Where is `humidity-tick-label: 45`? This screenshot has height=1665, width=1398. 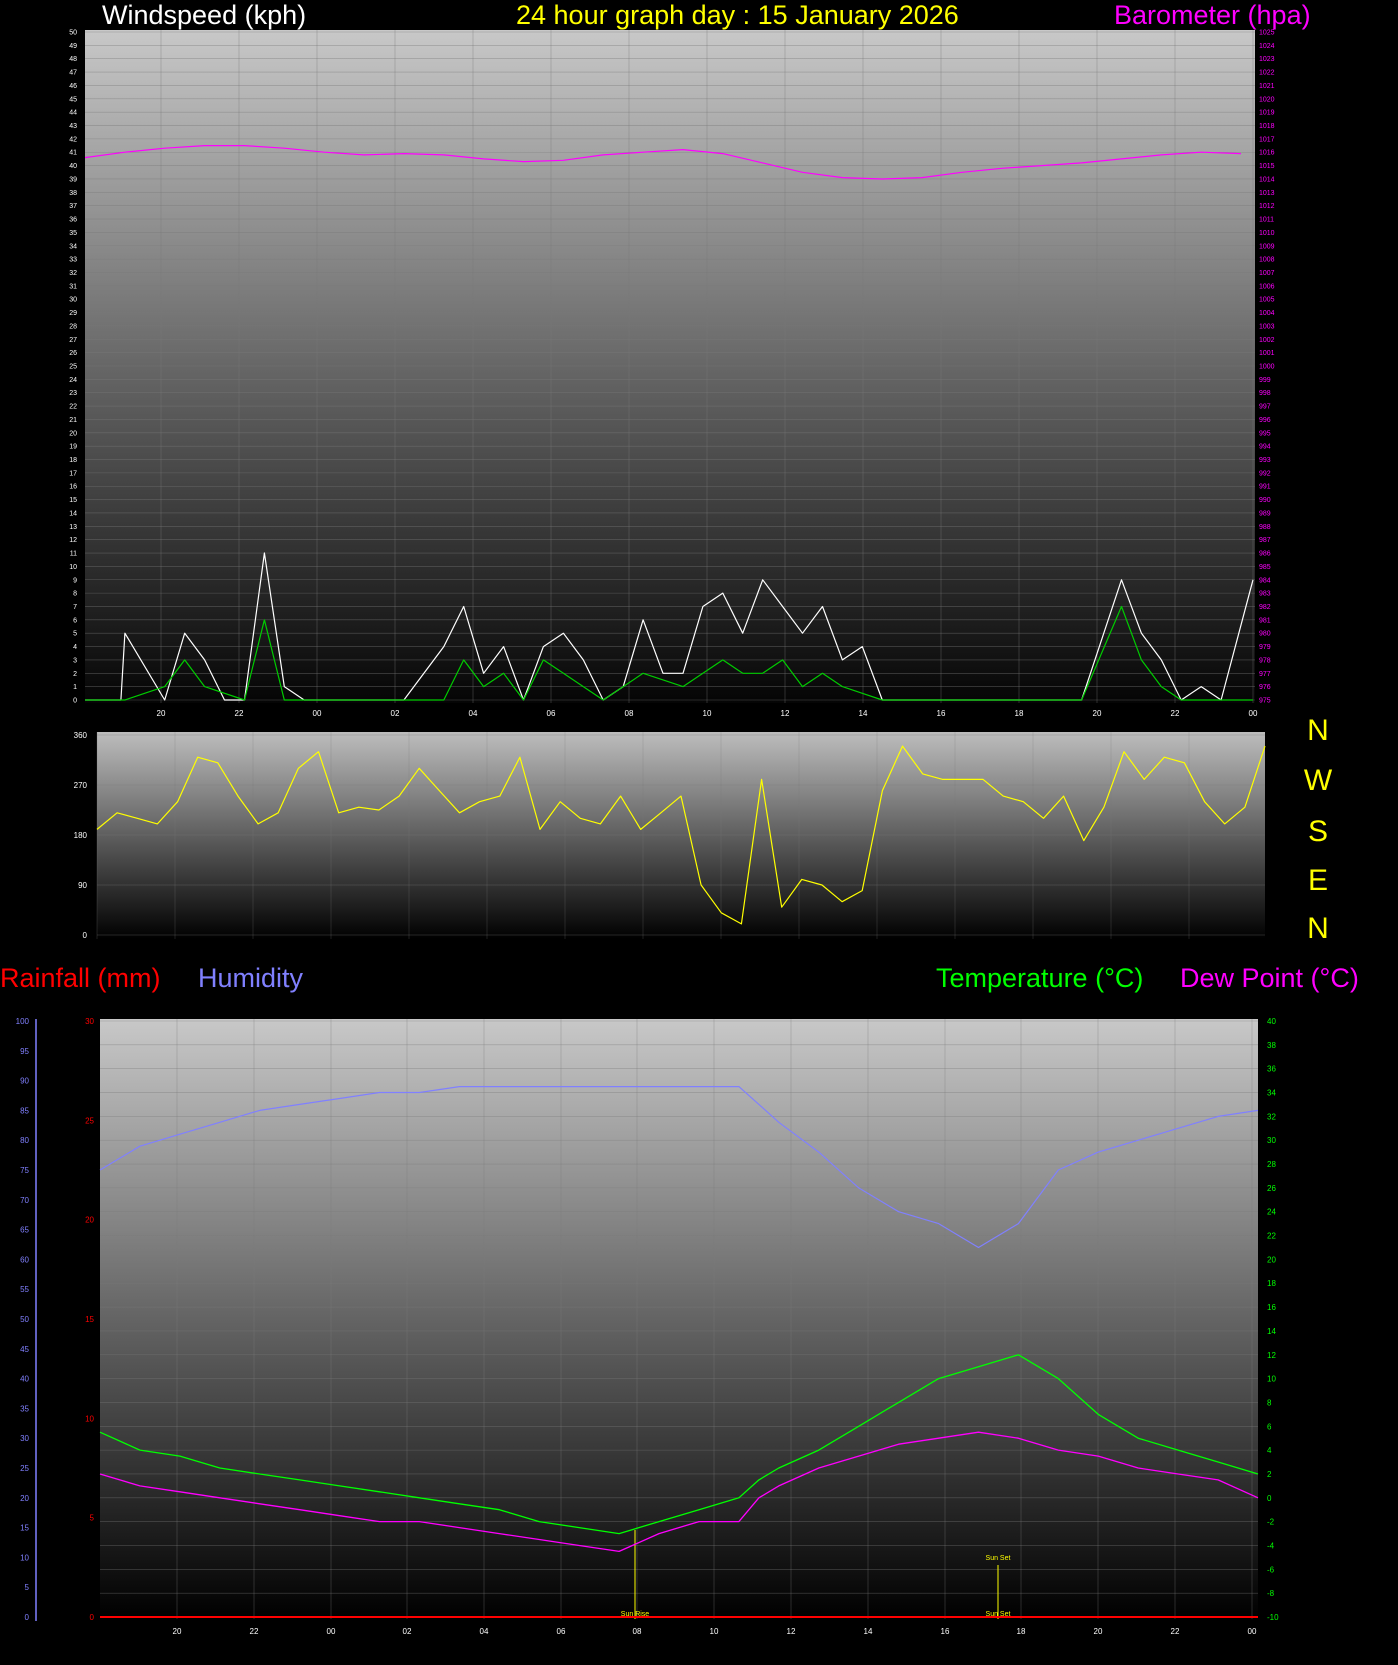 humidity-tick-label: 45 is located at coordinates (24, 1349).